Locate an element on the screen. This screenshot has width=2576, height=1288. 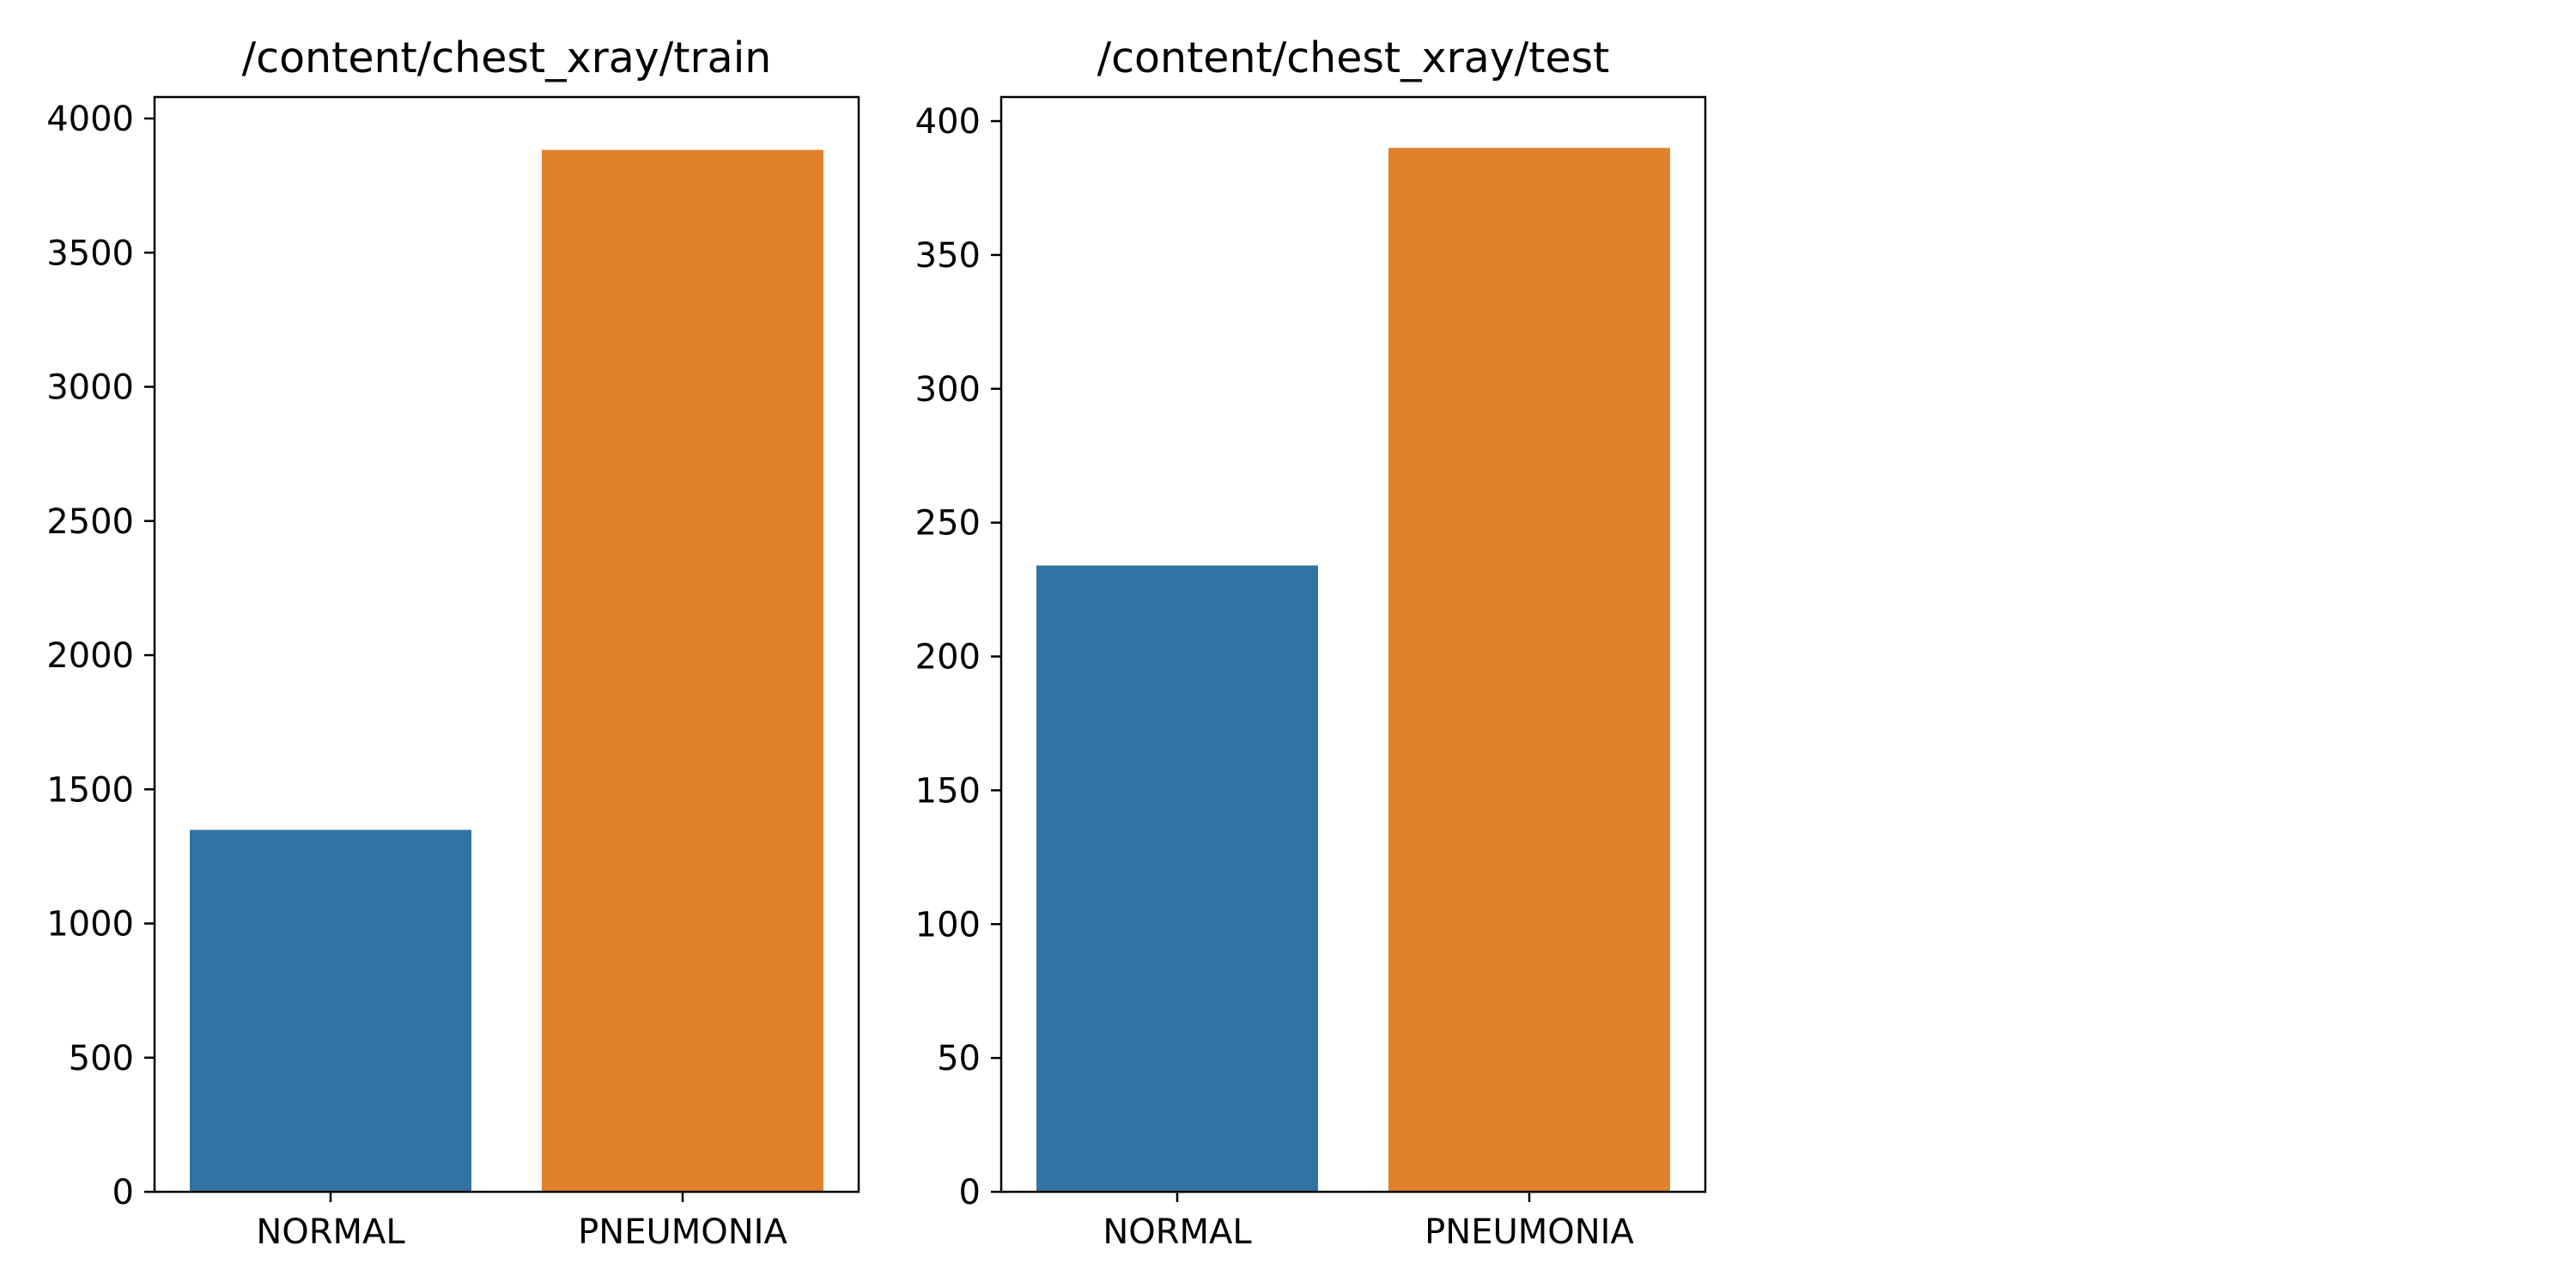
y-tick-label: 250 is located at coordinates (948, 524).